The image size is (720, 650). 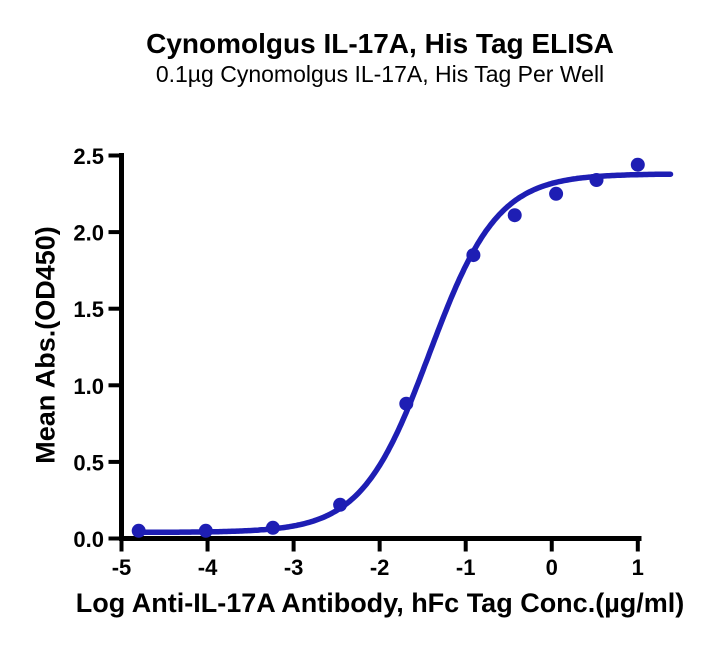 What do you see at coordinates (208, 567) in the screenshot?
I see `x-tick-label: -4` at bounding box center [208, 567].